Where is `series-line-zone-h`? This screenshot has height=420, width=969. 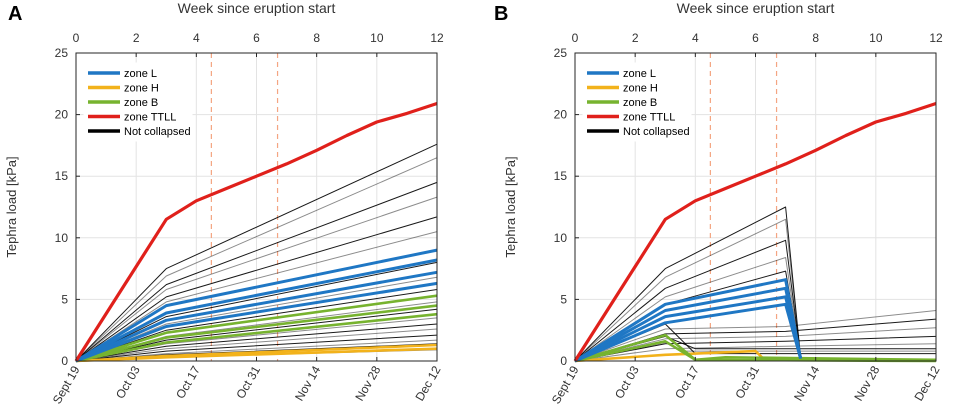
series-line-zone-h is located at coordinates (256, 355).